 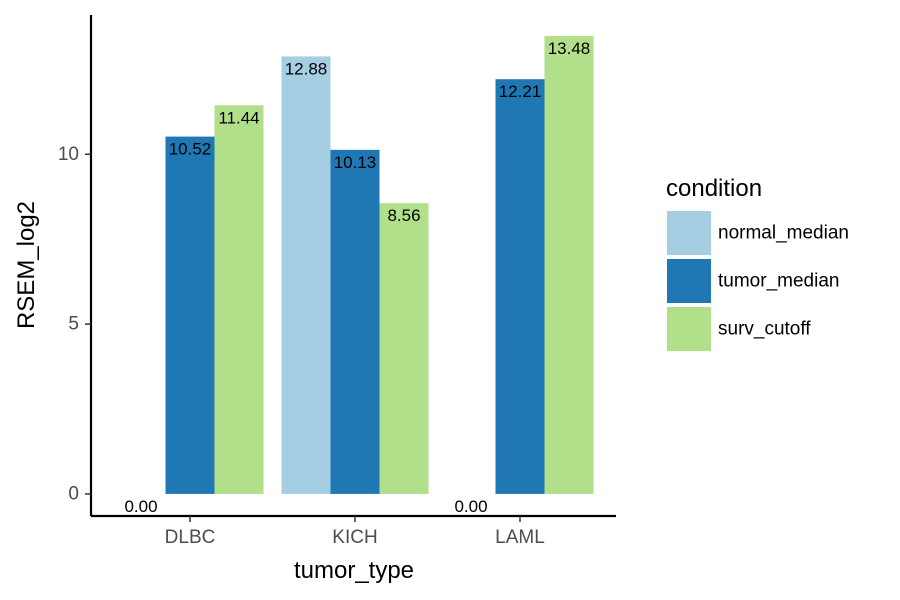 What do you see at coordinates (470, 506) in the screenshot?
I see `data-label-normal_median-LAML: 0.00` at bounding box center [470, 506].